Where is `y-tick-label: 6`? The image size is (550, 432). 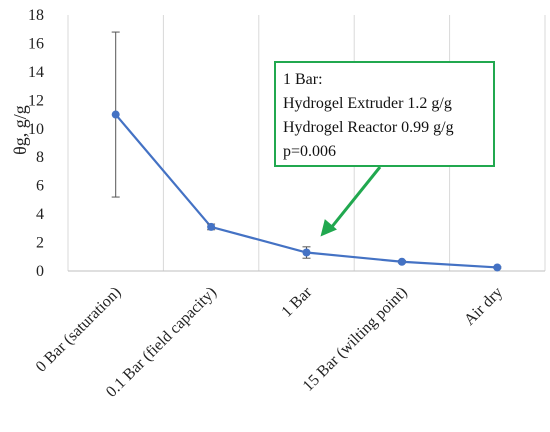 y-tick-label: 6 is located at coordinates (40, 186).